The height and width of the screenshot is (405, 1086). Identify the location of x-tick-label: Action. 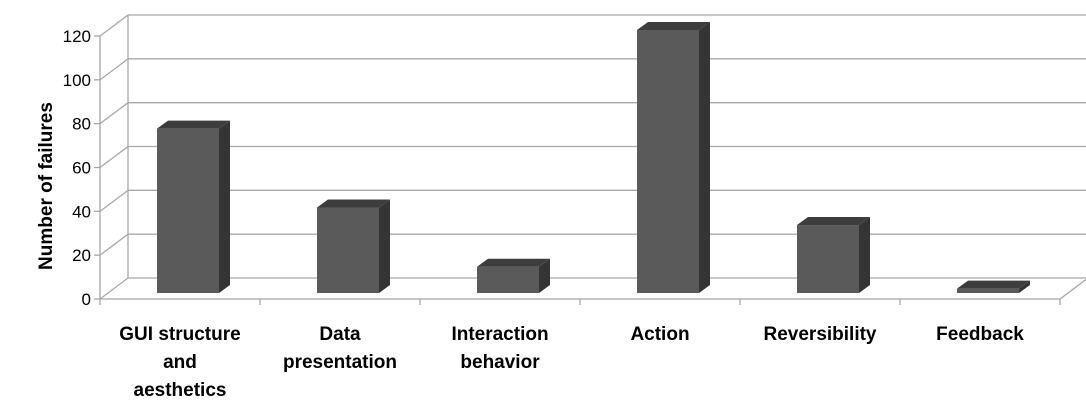
(659, 334).